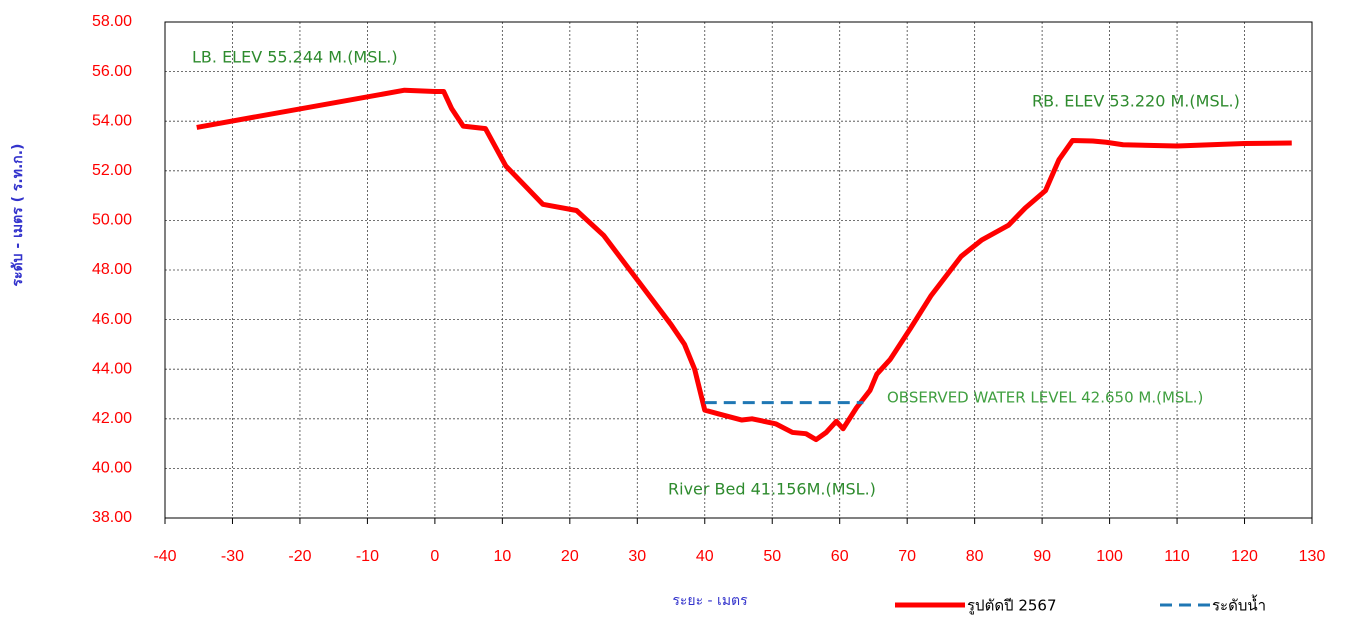 The width and height of the screenshot is (1347, 619). I want to click on x-tick-label: 120, so click(1244, 556).